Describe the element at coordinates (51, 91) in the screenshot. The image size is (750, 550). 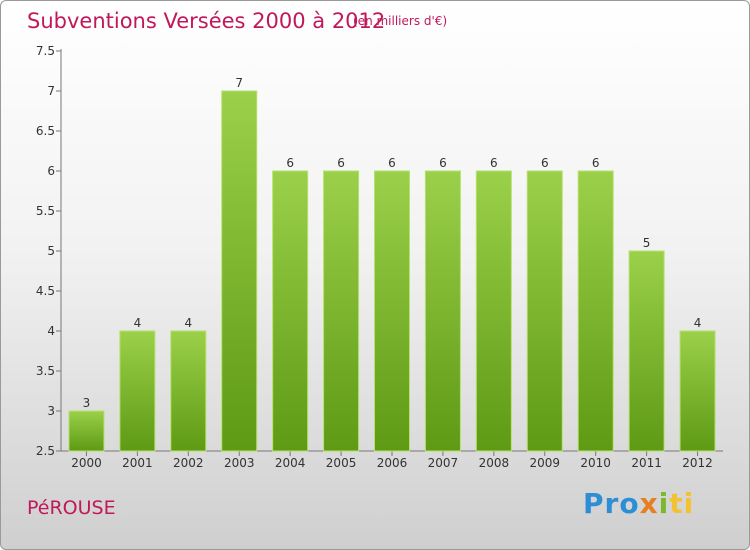
I see `y-tick-label: 7` at that location.